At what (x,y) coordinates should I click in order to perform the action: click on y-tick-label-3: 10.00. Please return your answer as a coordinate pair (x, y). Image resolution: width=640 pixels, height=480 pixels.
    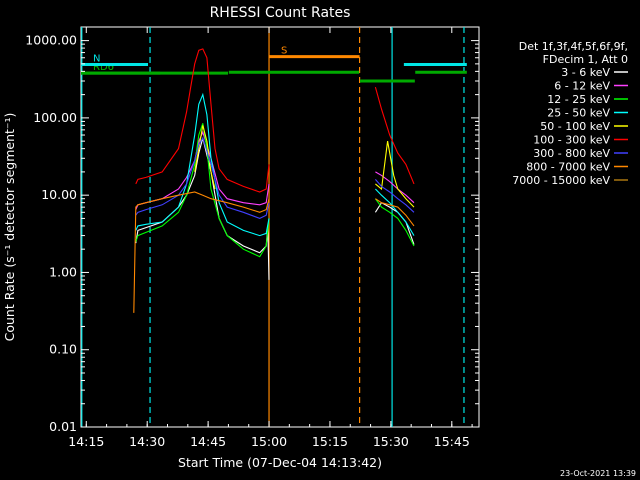
    Looking at the image, I should click on (59, 194).